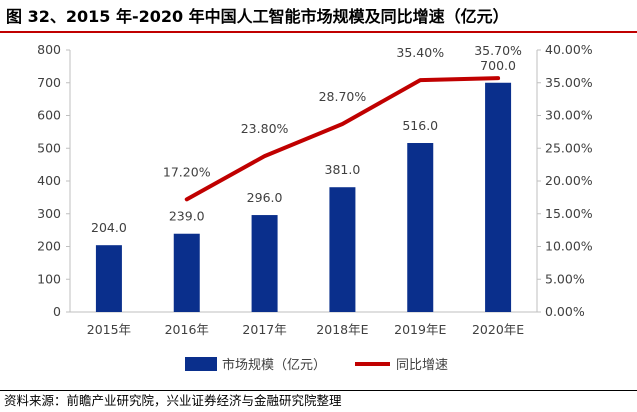 The image size is (637, 412). Describe the element at coordinates (109, 227) in the screenshot. I see `bar-data-label: 204.0` at that location.